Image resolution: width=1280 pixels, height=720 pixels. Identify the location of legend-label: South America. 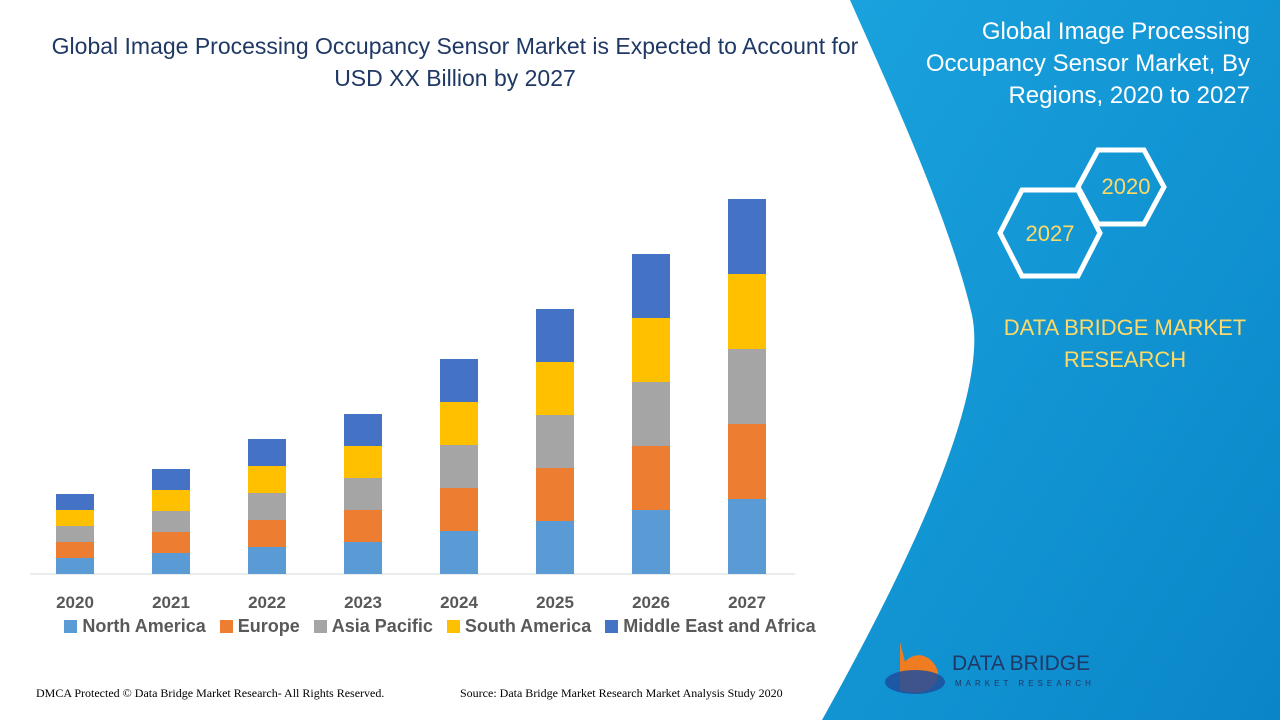
(528, 626).